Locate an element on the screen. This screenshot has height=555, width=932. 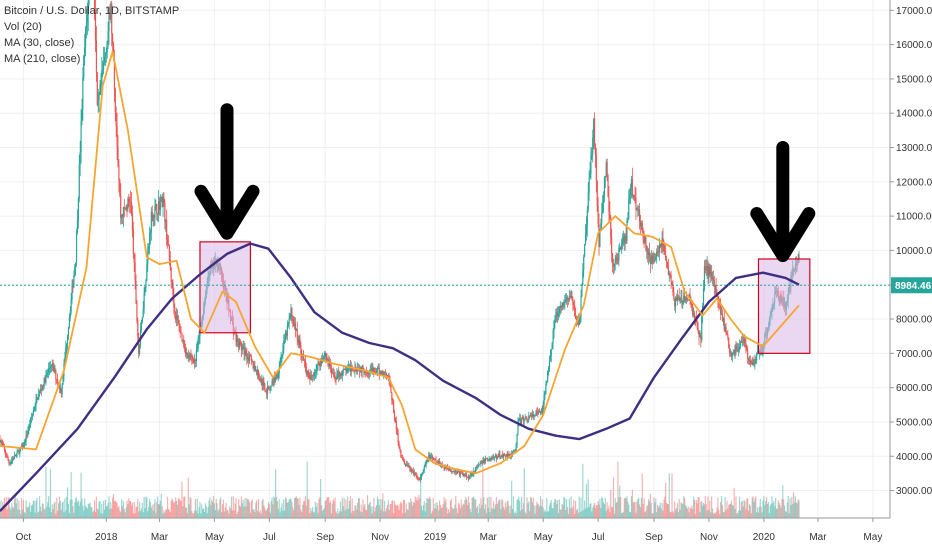
legend-ma-fast: MA (30, close) is located at coordinates (39, 43).